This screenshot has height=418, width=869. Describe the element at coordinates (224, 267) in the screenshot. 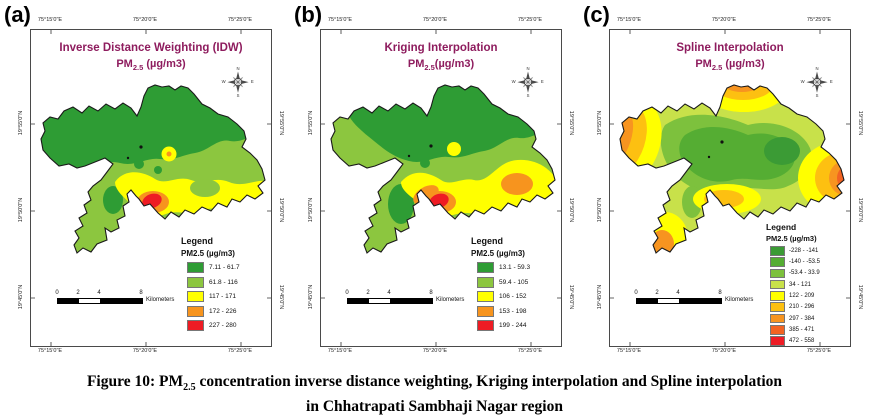

I see `legend-label: 7.11 - 61.7` at that location.